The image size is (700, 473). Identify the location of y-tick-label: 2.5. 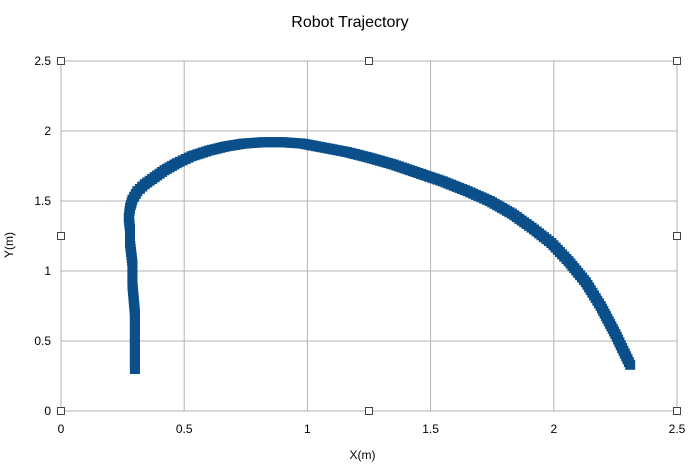
(42, 61).